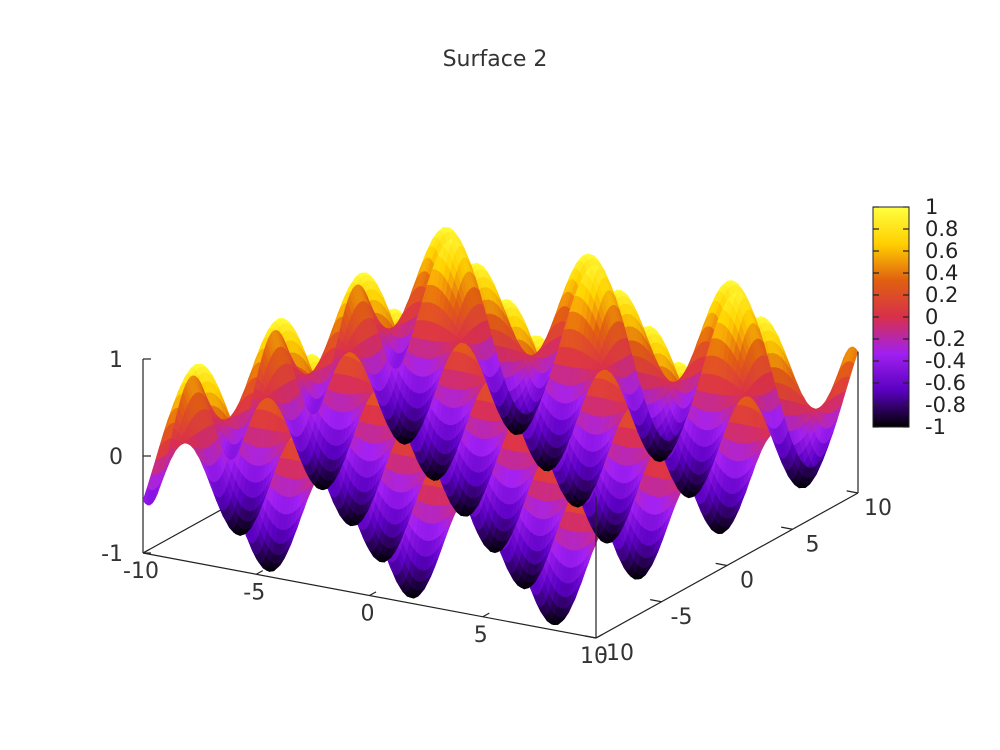 The width and height of the screenshot is (1000, 750). I want to click on colorbar-tick-label: 0.6, so click(941, 251).